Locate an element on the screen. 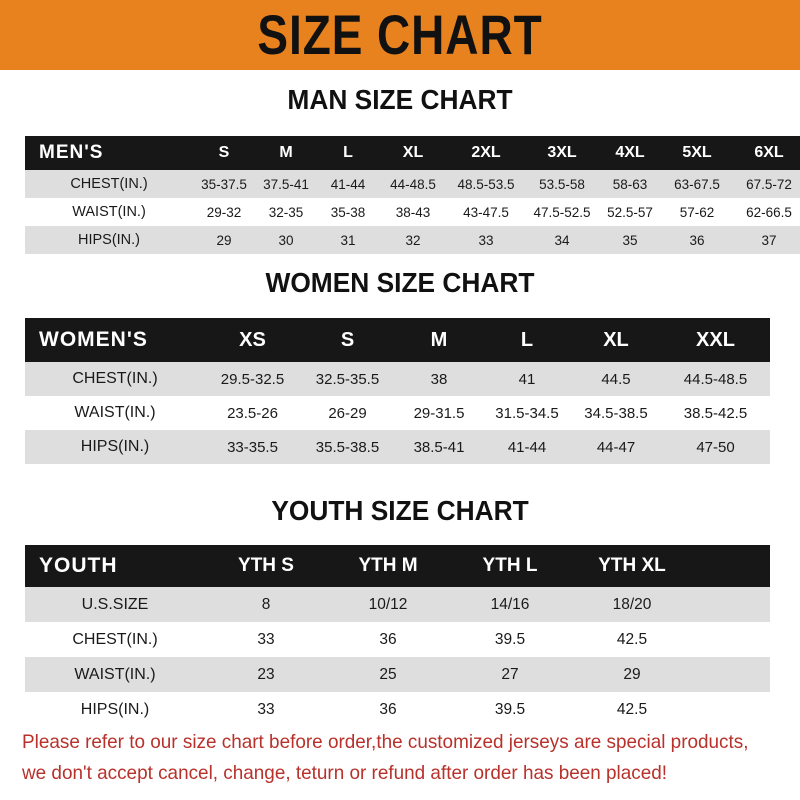 This screenshot has width=800, height=800. men-header-cell: M is located at coordinates (286, 153).